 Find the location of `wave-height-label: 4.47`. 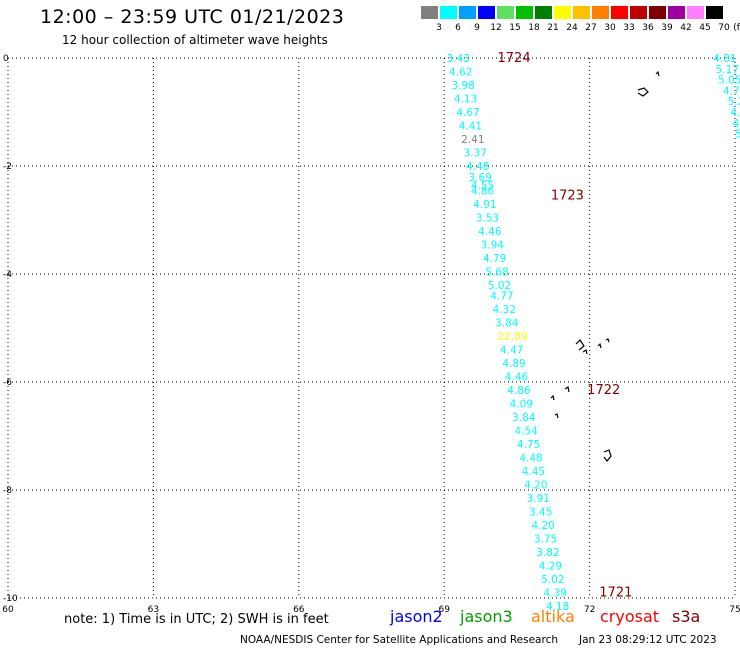

wave-height-label: 4.47 is located at coordinates (511, 351).